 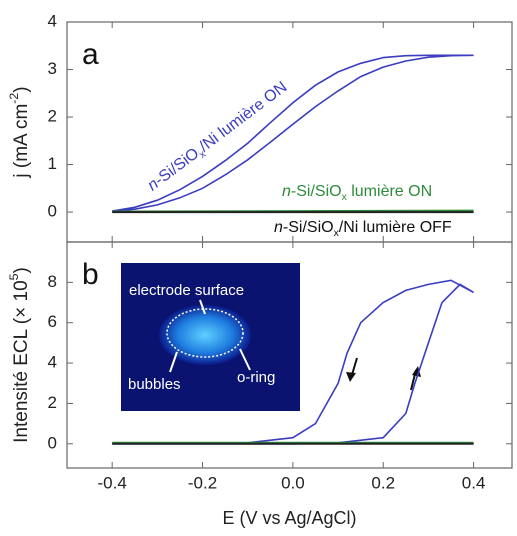 I want to click on rich-label: Intensité ECL (× 105), so click(x=19, y=355).